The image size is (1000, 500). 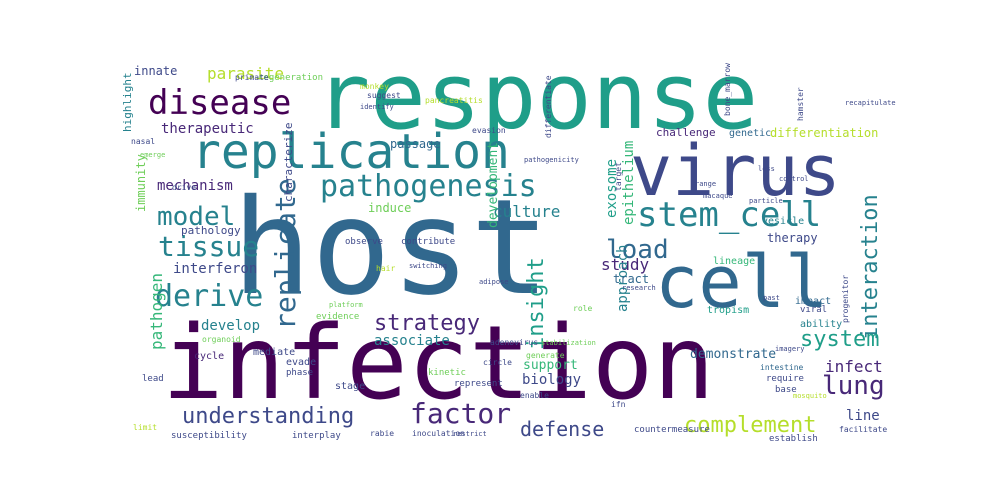 I want to click on word-viral: viral, so click(x=813, y=310).